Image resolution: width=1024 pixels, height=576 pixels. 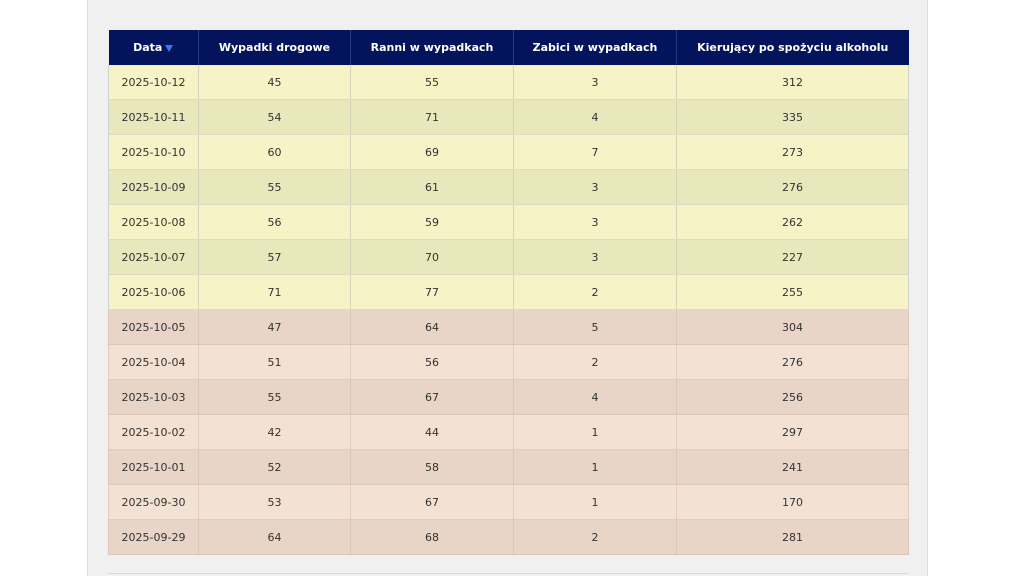 I want to click on table-row: 2025-10-06 71 77 2 255, so click(x=508, y=292).